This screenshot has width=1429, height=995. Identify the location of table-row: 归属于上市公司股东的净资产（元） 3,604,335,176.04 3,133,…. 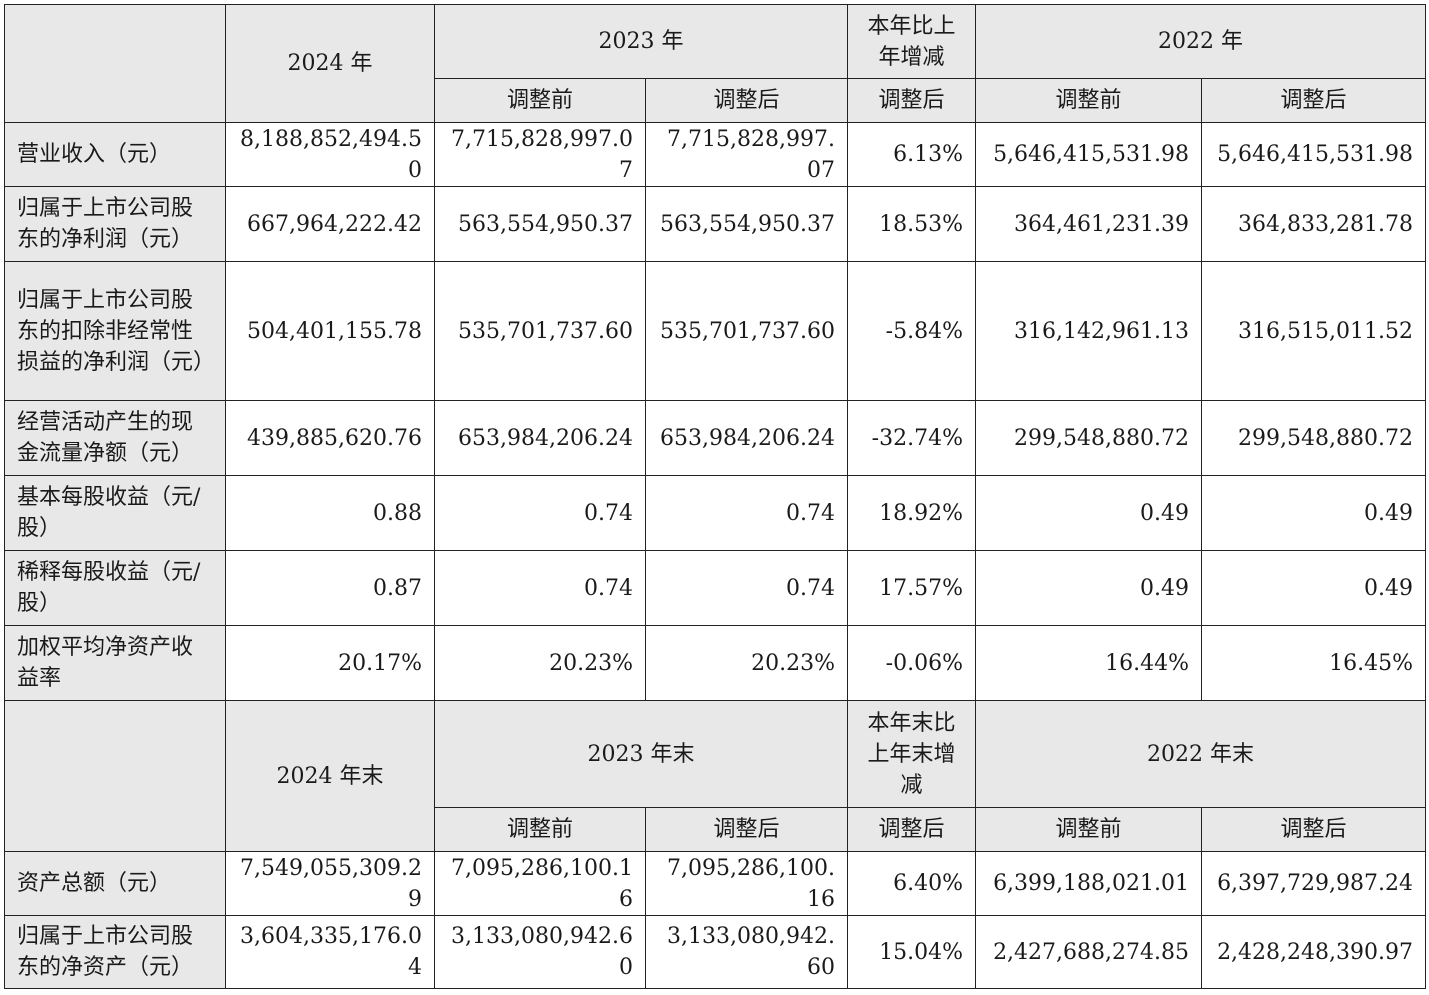
(715, 952).